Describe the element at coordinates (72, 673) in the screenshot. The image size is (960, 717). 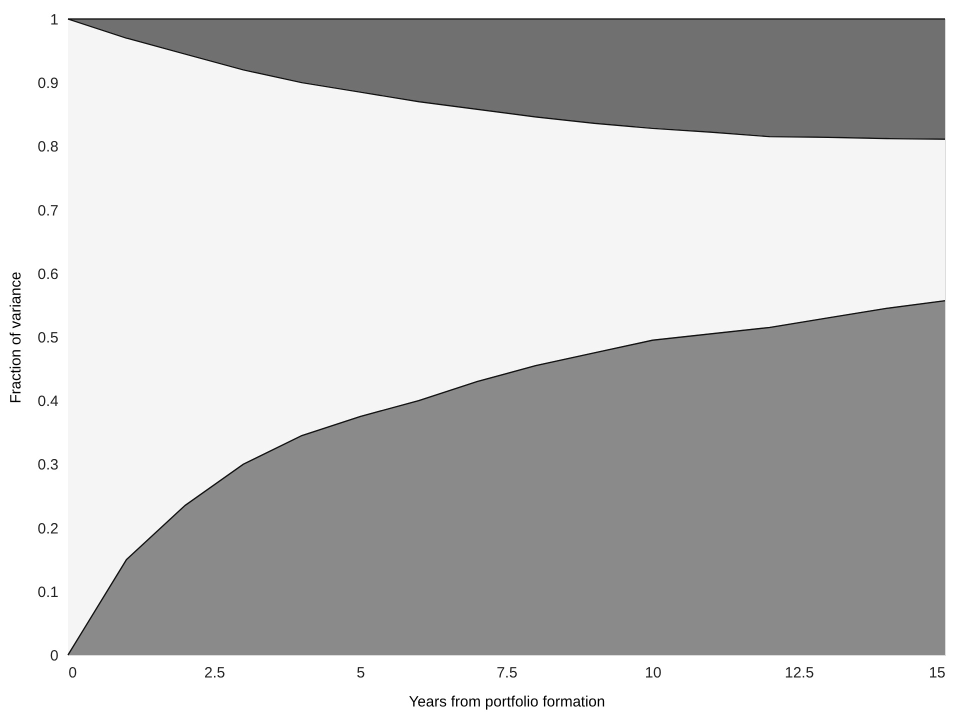
I see `x-tick-label: 0` at that location.